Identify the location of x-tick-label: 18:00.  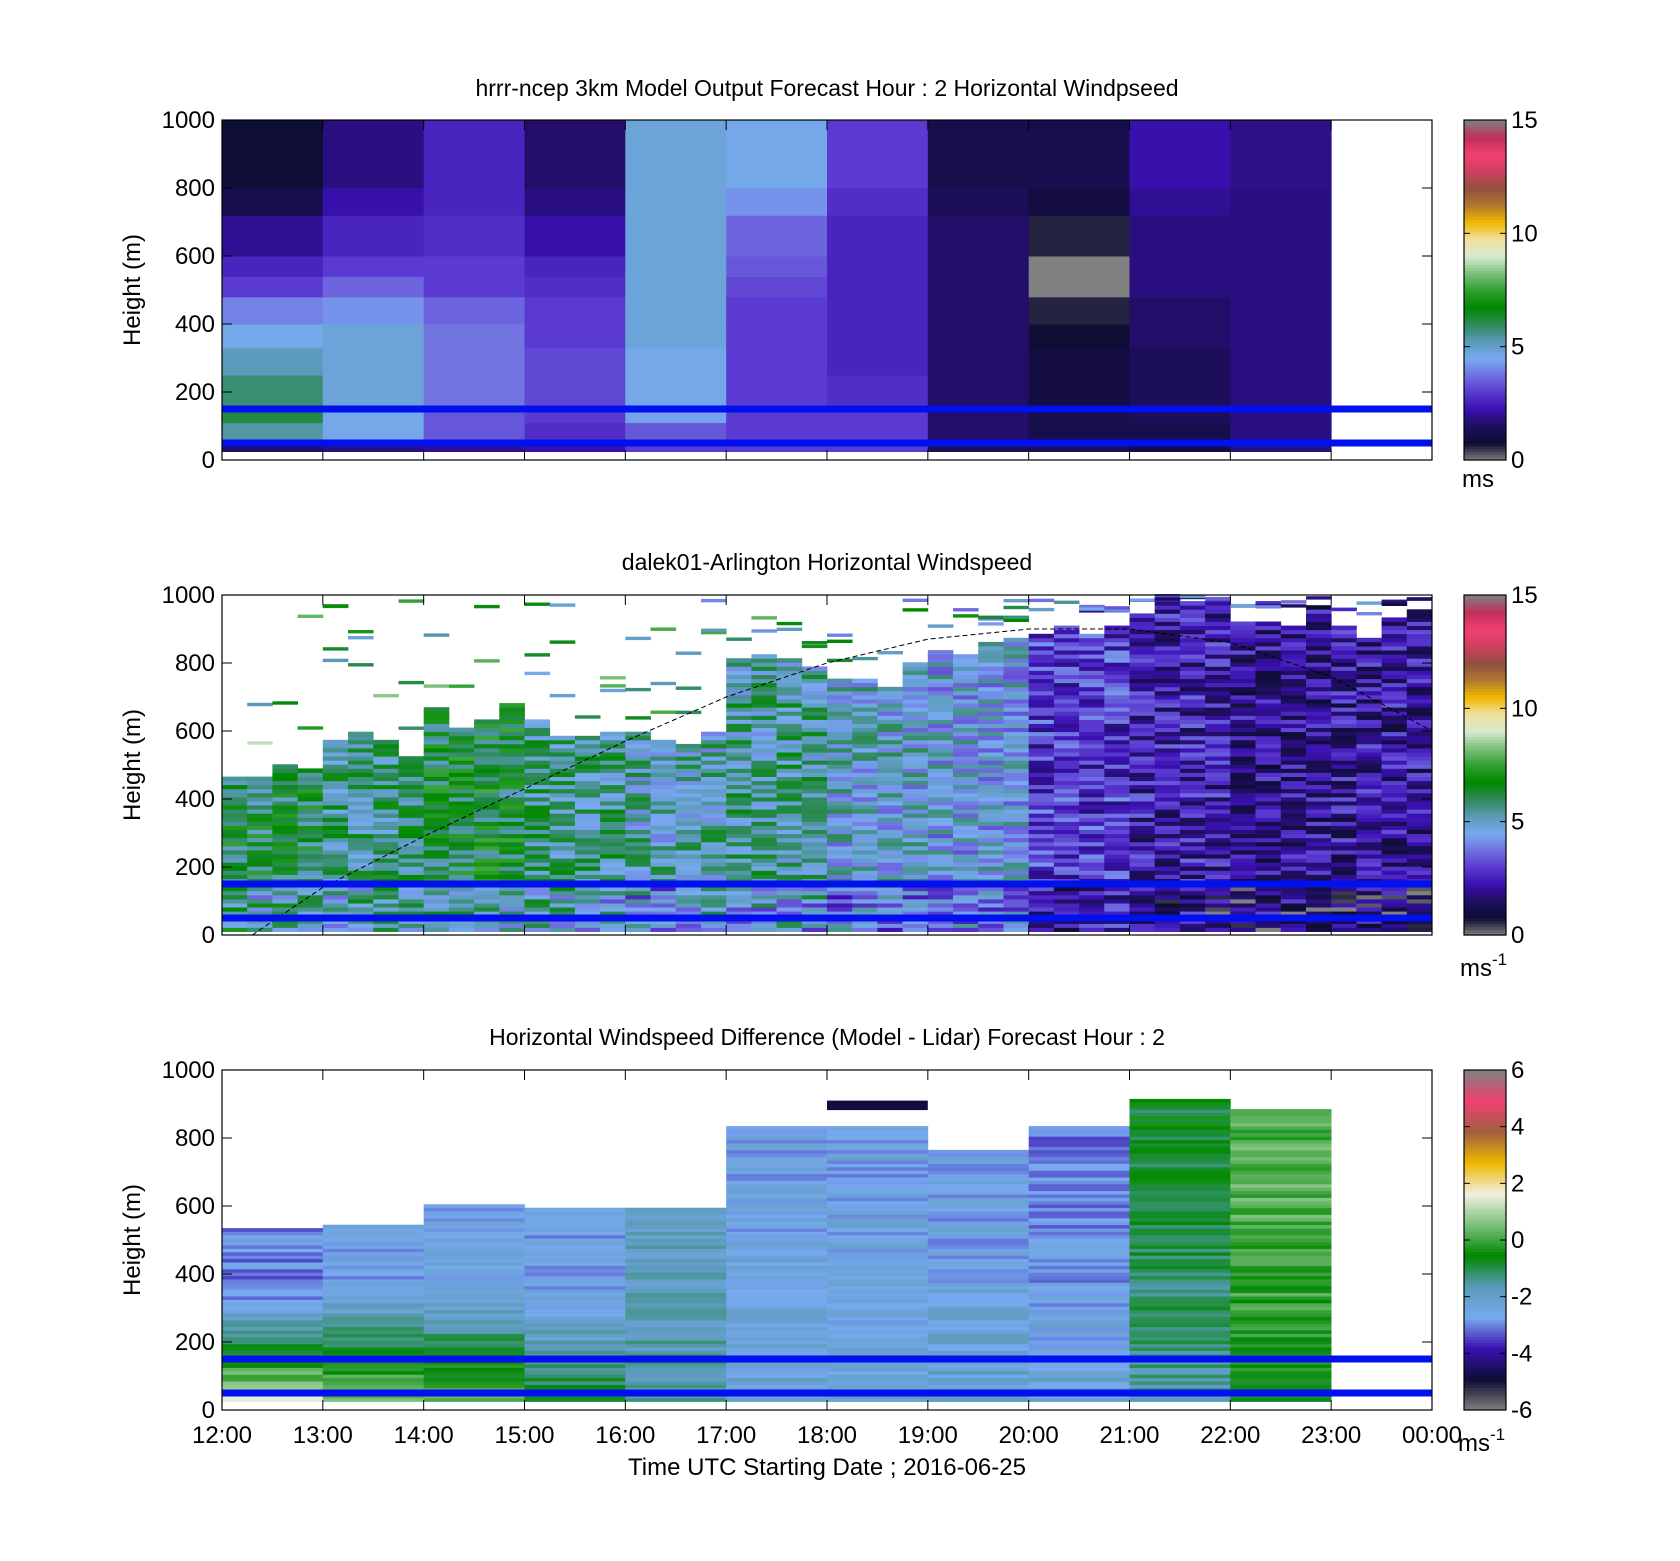
(827, 1435).